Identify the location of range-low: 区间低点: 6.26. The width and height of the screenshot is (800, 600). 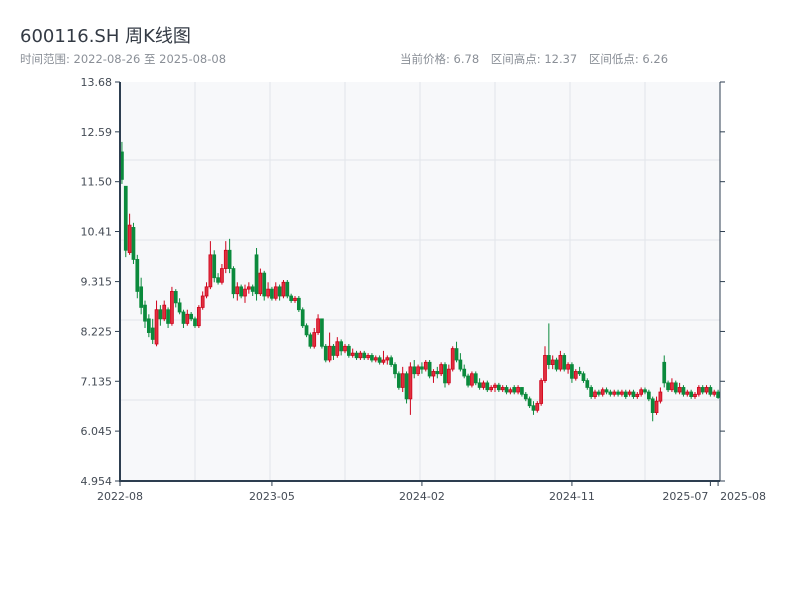
(628, 59).